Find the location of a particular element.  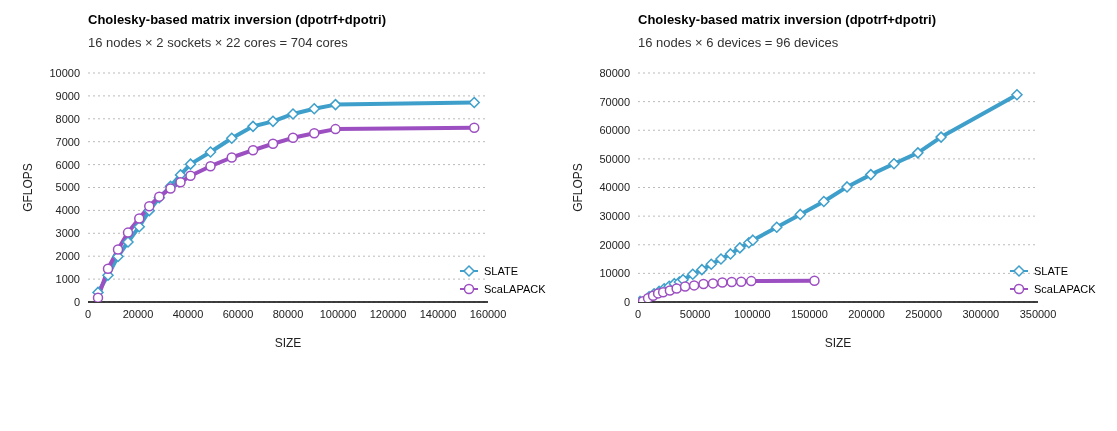

y-tick-label: 4000 is located at coordinates (67, 210).